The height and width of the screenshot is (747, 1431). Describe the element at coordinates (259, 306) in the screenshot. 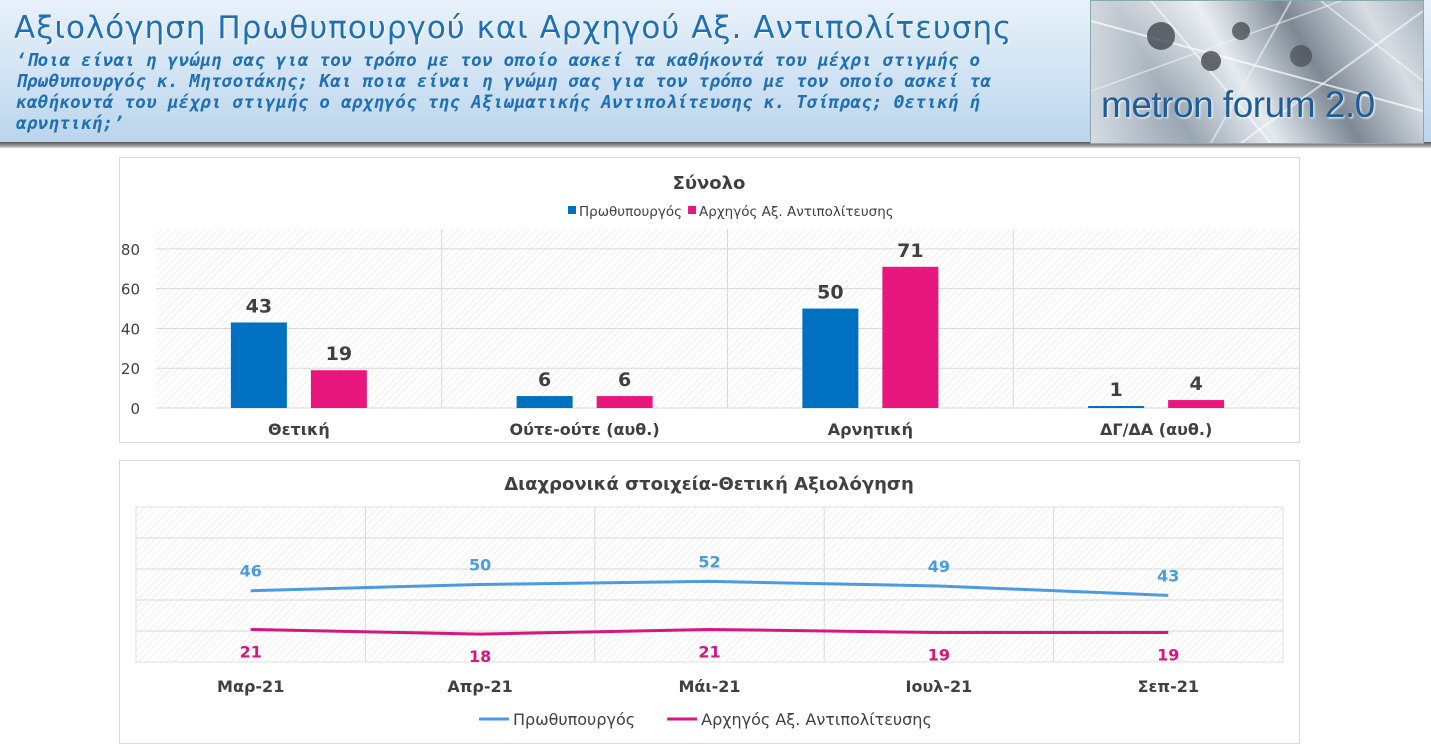

I see `bar-value-label: 43` at that location.